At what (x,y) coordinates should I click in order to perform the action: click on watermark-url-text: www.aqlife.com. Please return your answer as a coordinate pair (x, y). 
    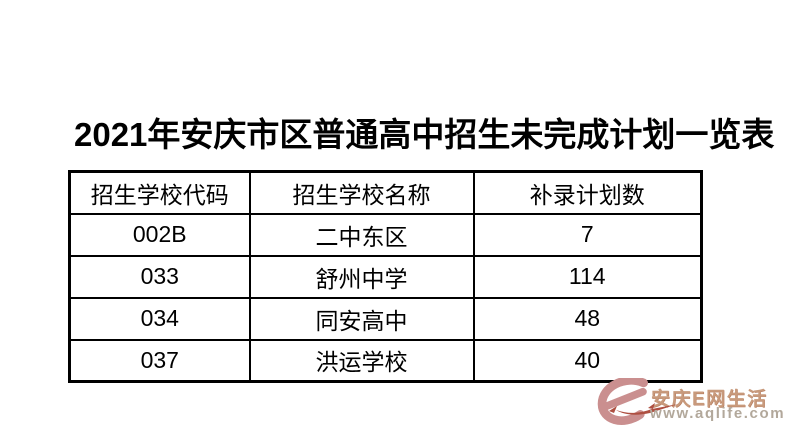
    Looking at the image, I should click on (717, 413).